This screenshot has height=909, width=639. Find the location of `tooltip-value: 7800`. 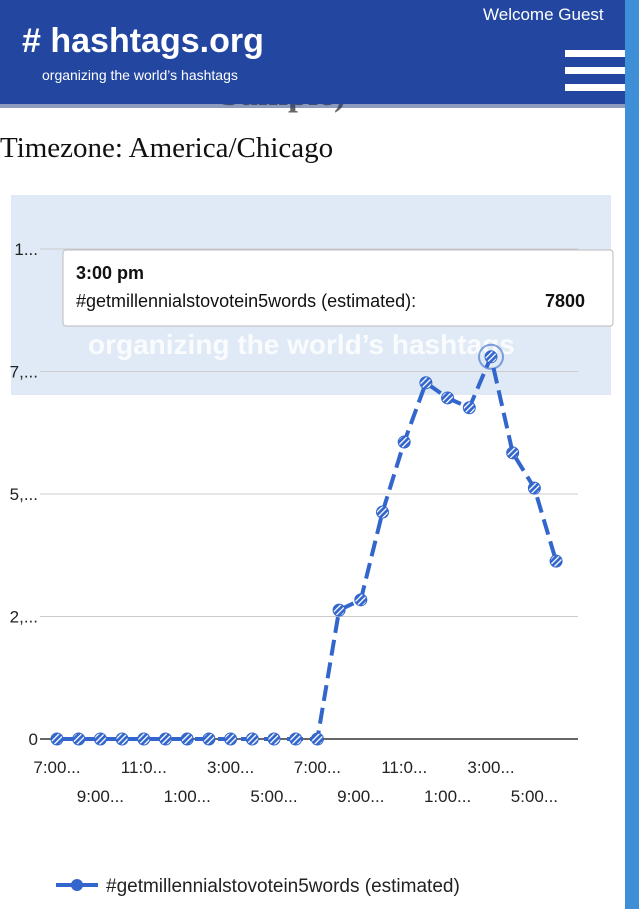

tooltip-value: 7800 is located at coordinates (565, 301).